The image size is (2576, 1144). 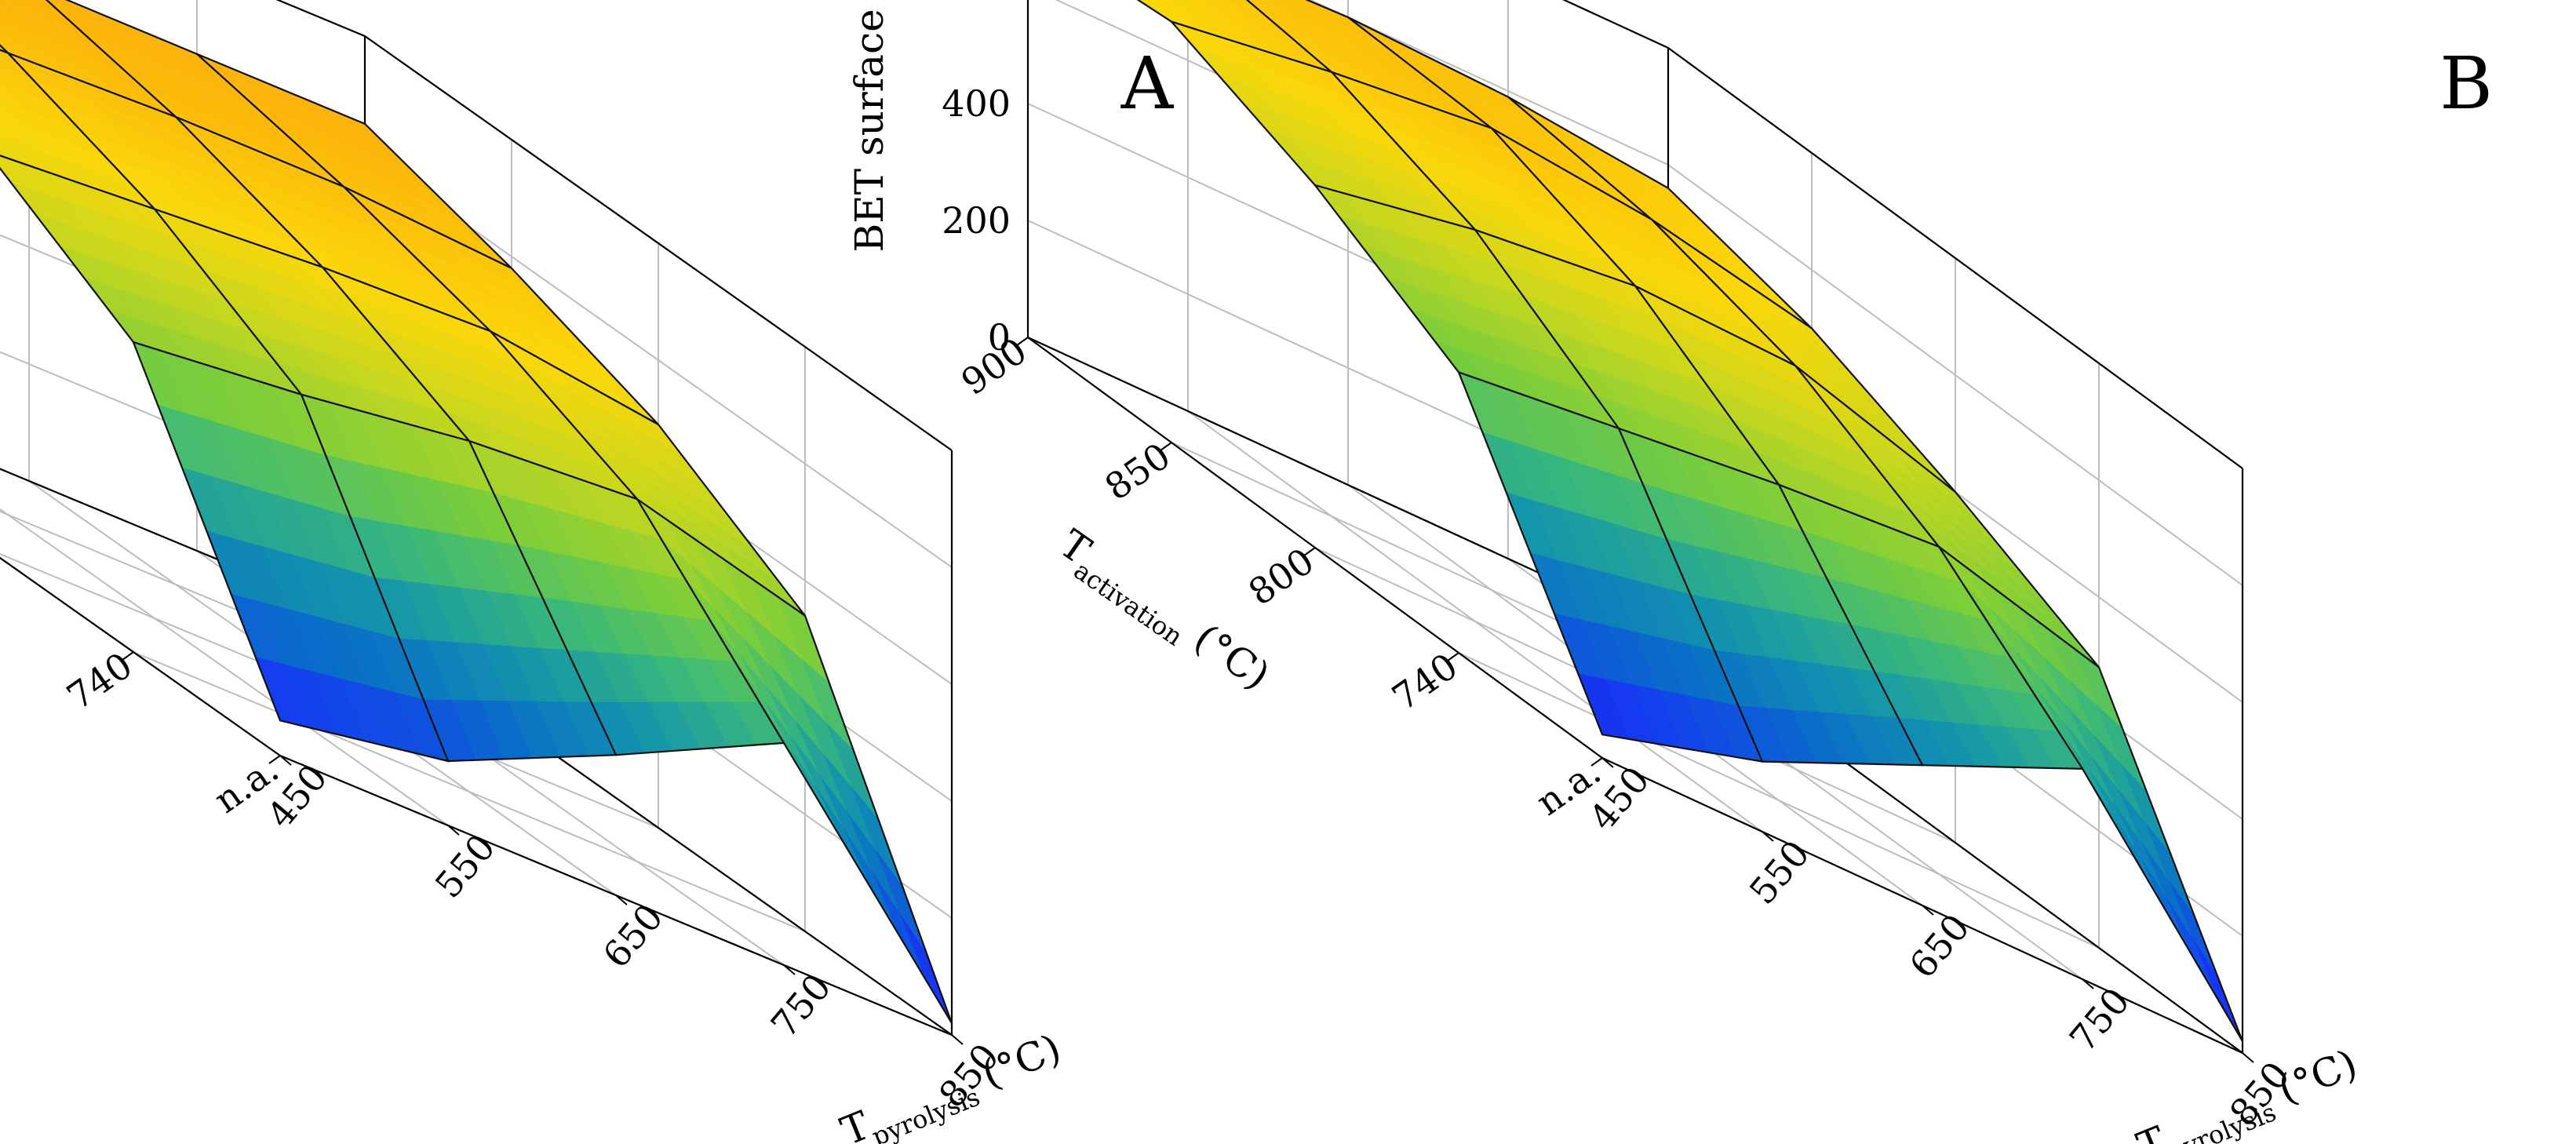 I want to click on z-tick-label: 600, so click(x=976, y=4).